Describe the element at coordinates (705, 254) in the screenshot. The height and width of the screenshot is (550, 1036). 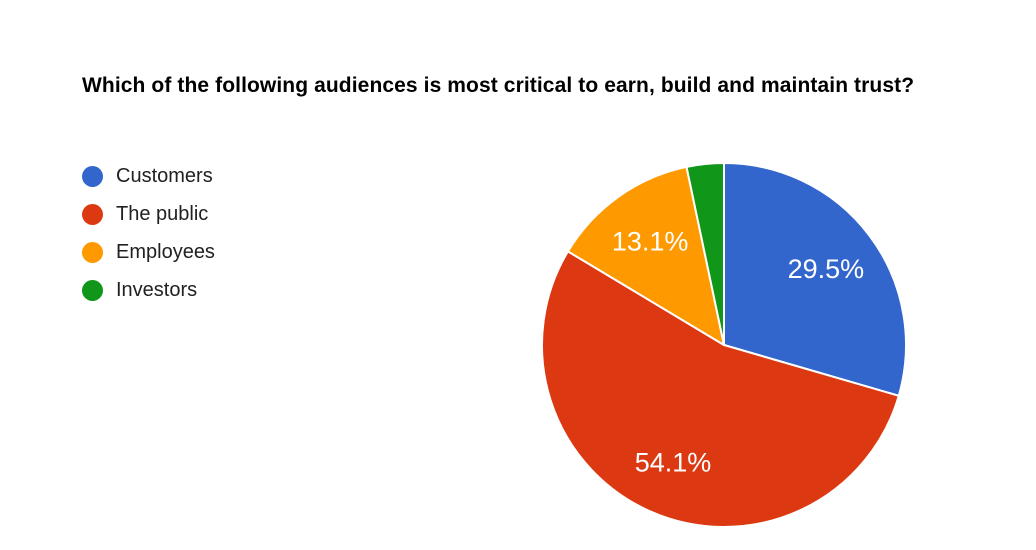
I see `pie-slice-investors` at that location.